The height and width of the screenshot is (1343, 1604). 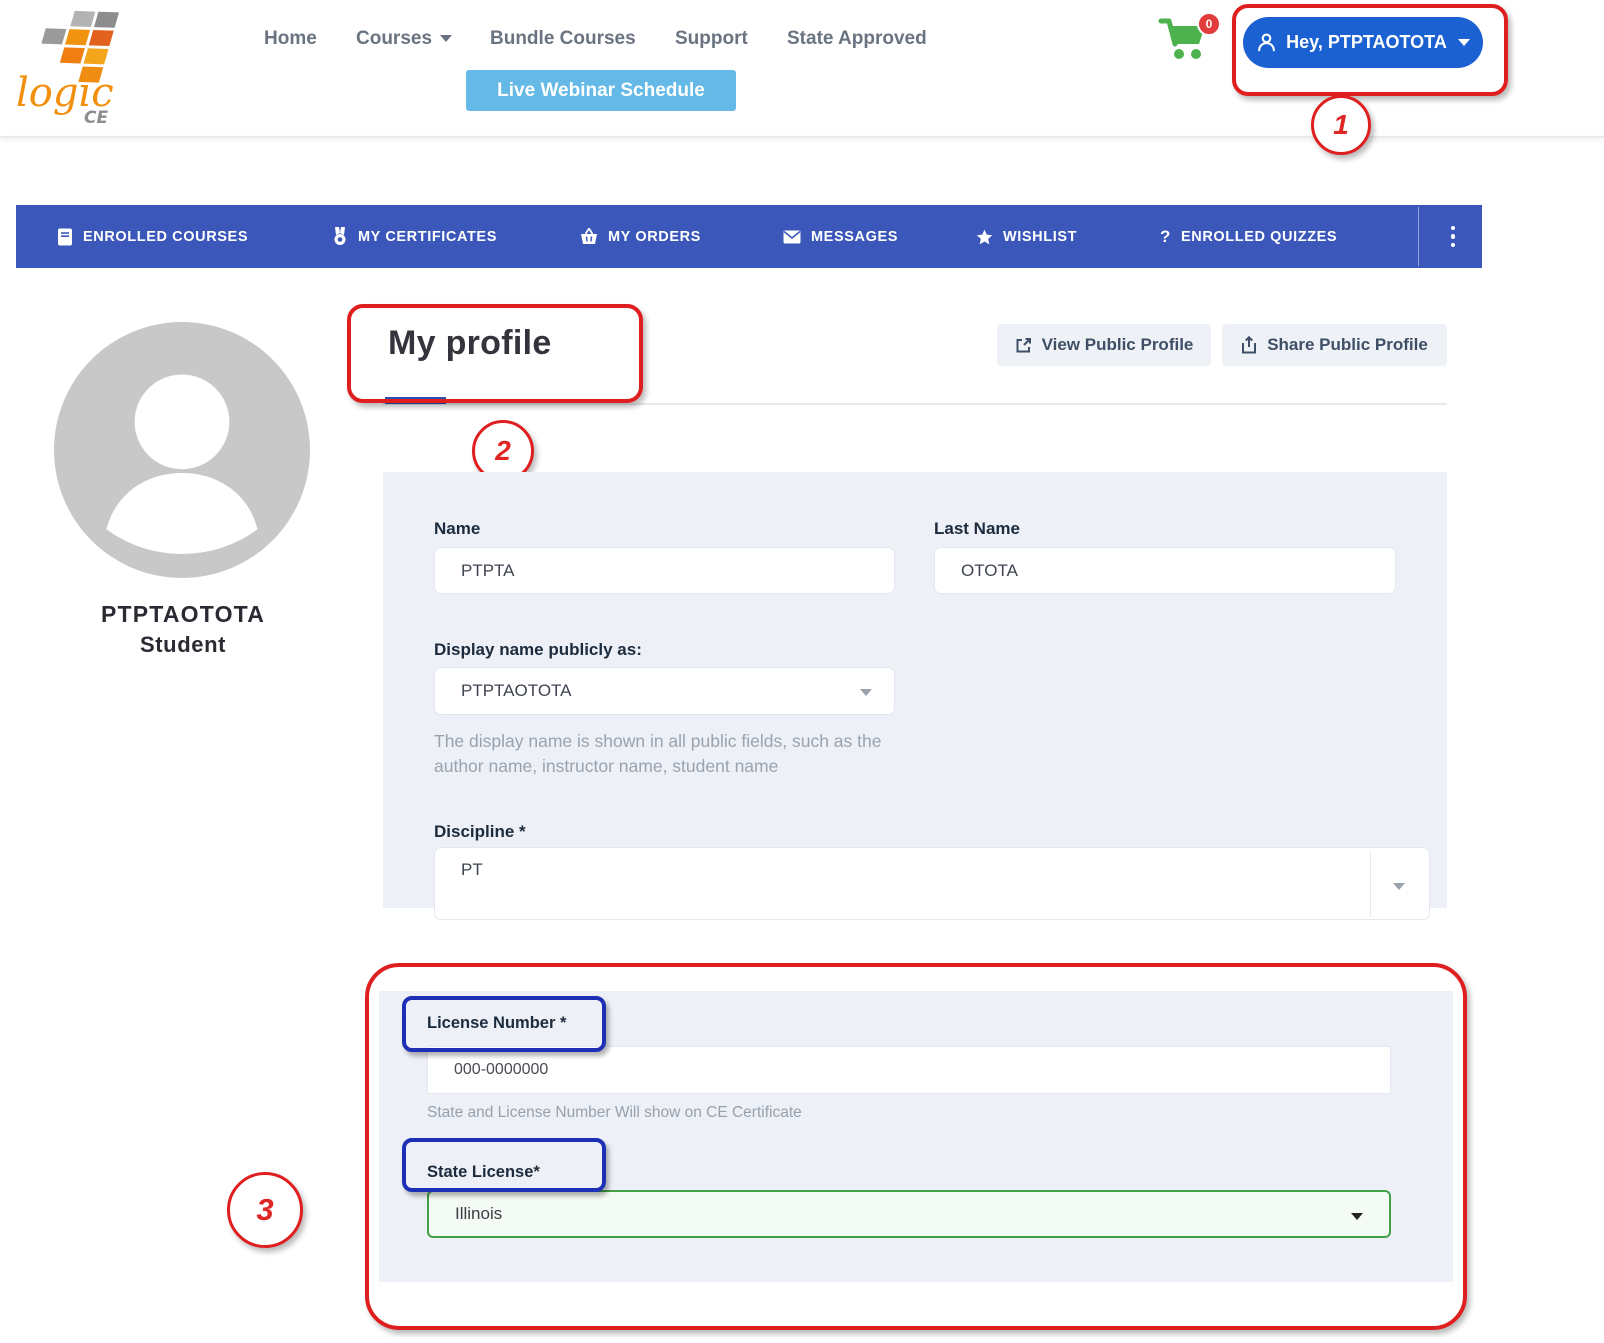 I want to click on dash-enrolled-courses: ENROLLED COURSES, so click(x=152, y=236).